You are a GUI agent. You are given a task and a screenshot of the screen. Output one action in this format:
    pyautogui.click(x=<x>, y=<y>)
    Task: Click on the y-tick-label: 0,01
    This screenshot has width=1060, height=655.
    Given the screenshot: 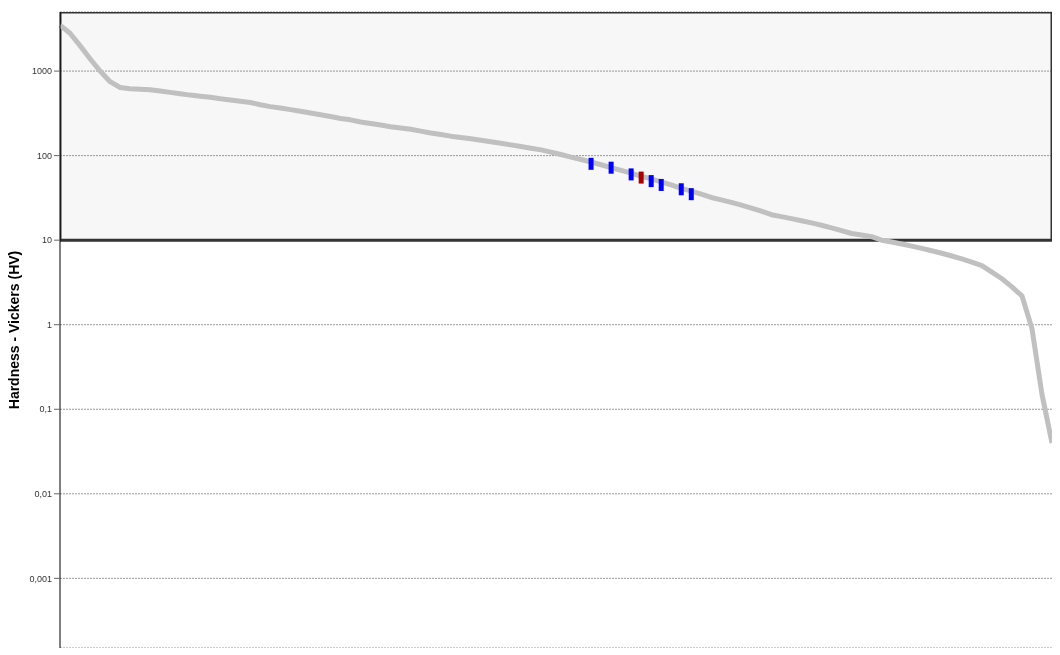 What is the action you would take?
    pyautogui.click(x=43, y=494)
    